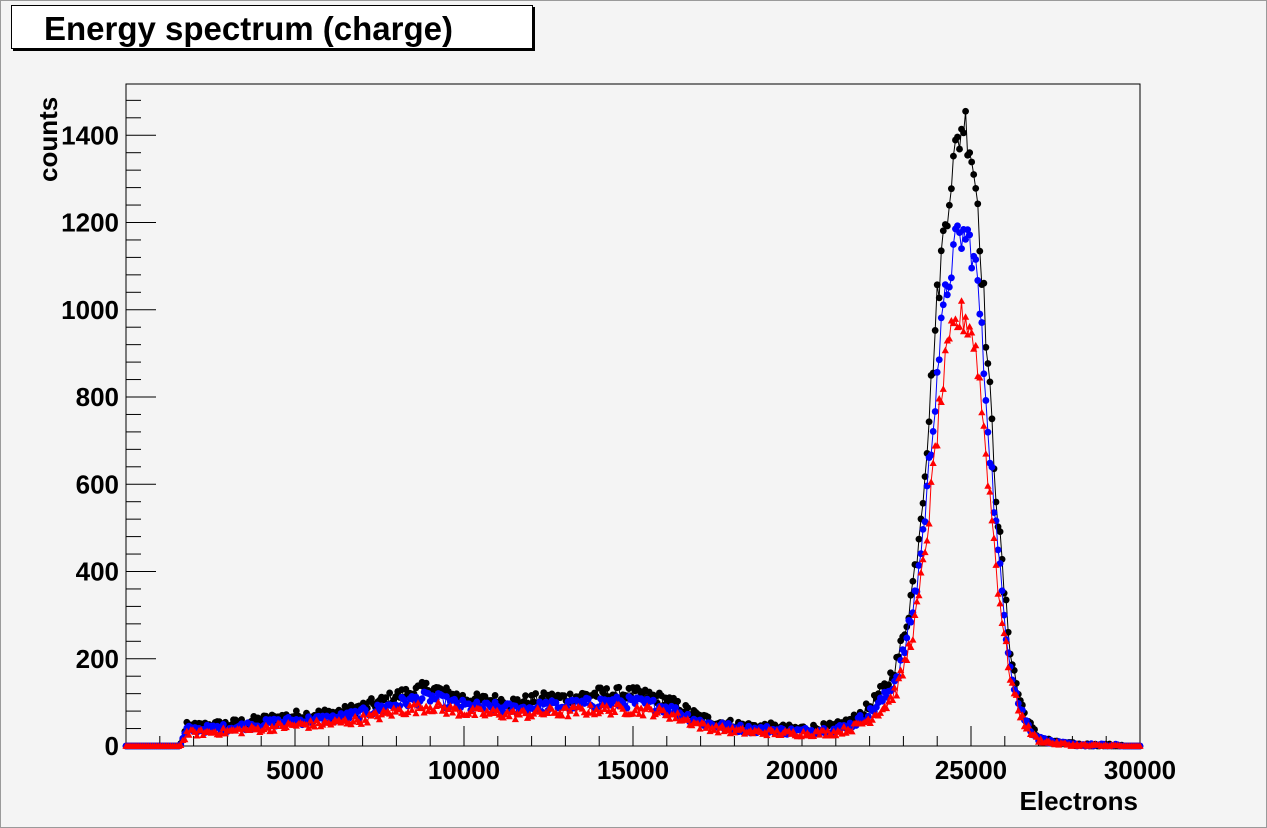 The image size is (1267, 828). What do you see at coordinates (633, 770) in the screenshot?
I see `x-tick-label: 15000` at bounding box center [633, 770].